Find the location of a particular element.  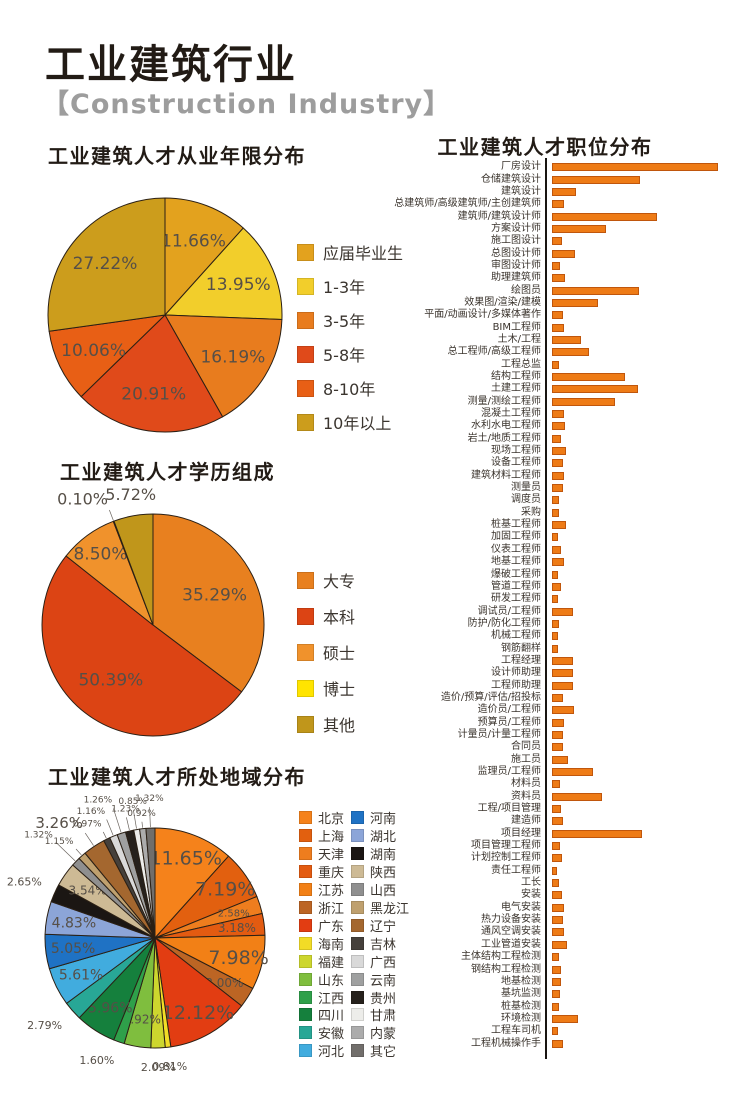

bar-row: 总建筑师/高级建筑师/主创建筑师 is located at coordinates (515, 204).